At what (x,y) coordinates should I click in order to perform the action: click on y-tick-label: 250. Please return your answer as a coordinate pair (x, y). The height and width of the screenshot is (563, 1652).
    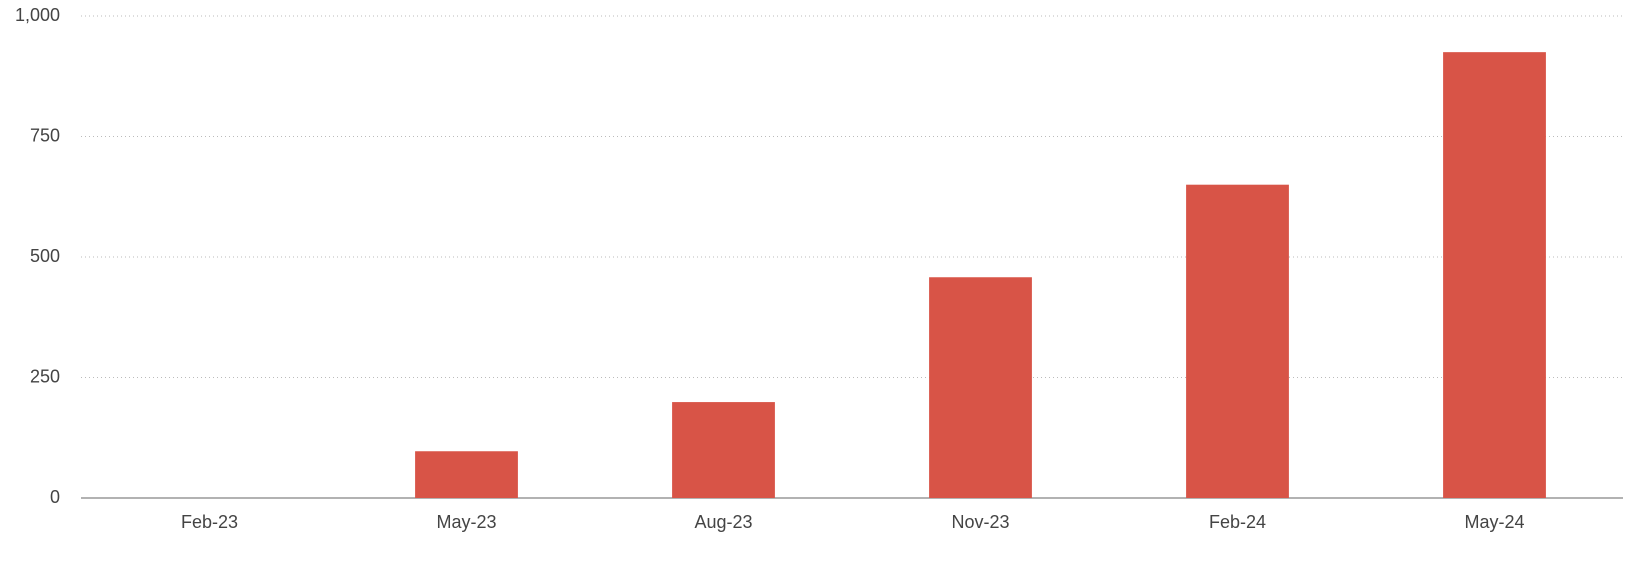
    Looking at the image, I should click on (45, 376).